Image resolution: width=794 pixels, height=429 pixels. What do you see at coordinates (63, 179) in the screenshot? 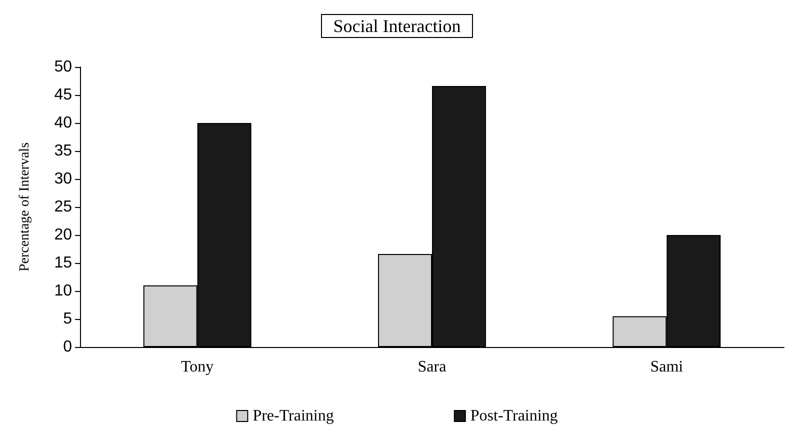
I see `y-tick-label: 30` at bounding box center [63, 179].